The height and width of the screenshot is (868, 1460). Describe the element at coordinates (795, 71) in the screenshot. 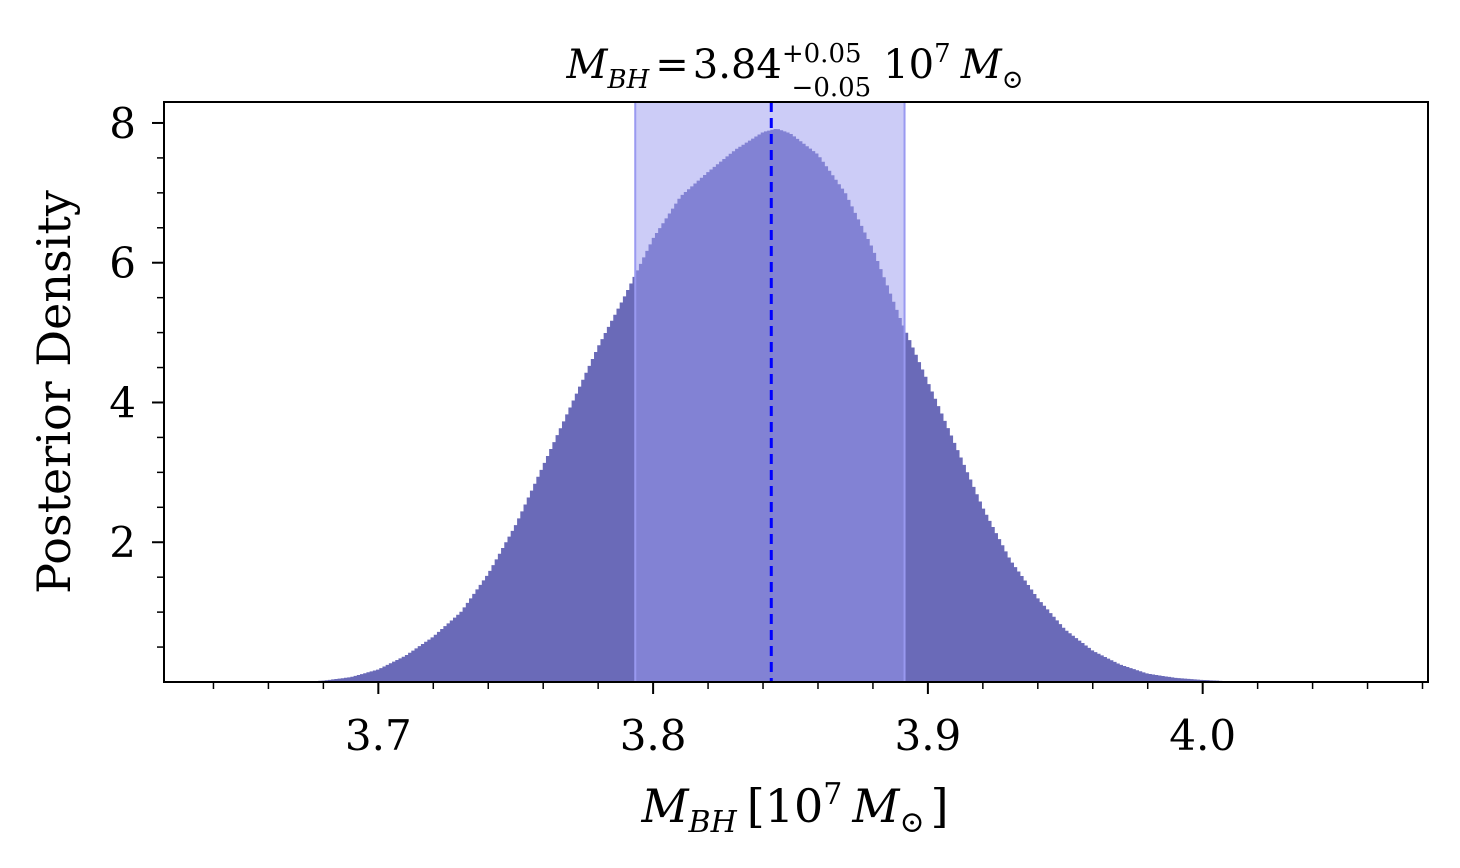

I see `chart-title: MBH = 3.84+0.05 −0.05 107 M⊙` at that location.